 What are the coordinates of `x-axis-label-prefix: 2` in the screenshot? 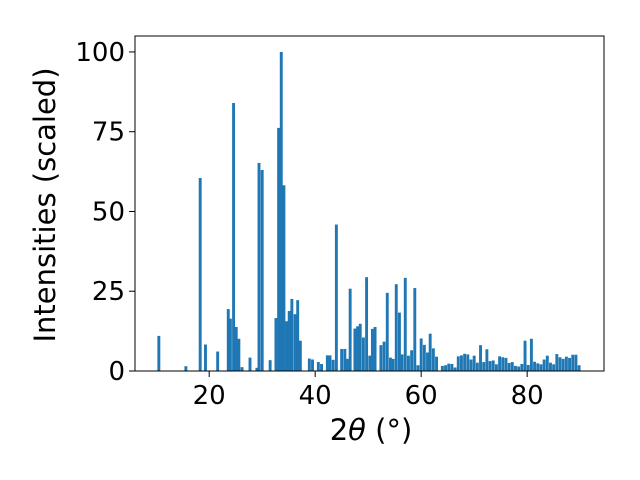 It's located at (339, 430).